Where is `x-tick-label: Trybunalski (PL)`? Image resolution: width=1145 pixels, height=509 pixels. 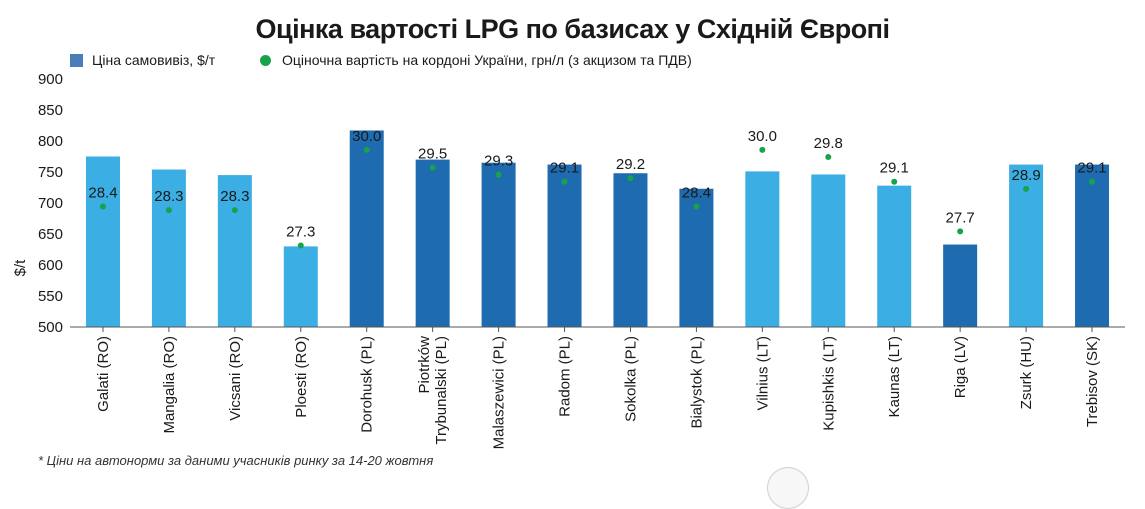 x-tick-label: Trybunalski (PL) is located at coordinates (441, 390).